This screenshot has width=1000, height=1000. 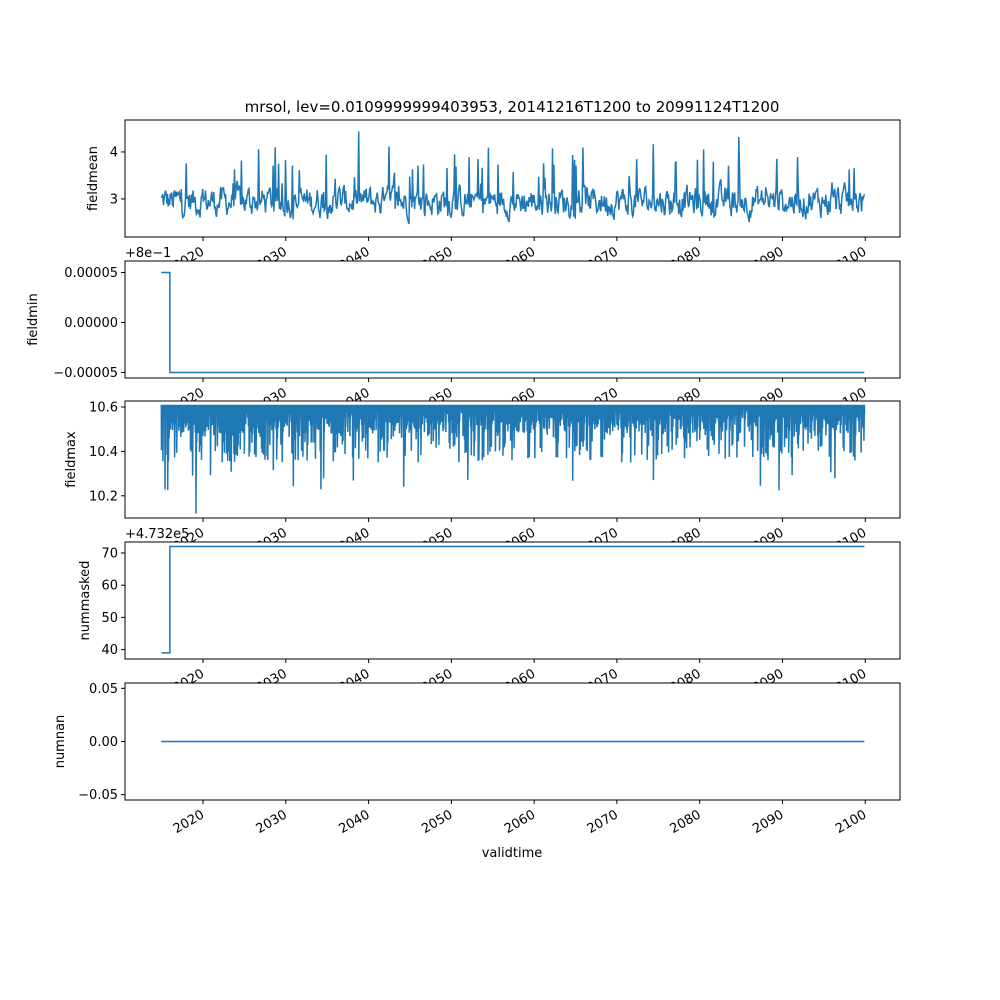 I want to click on y-tick-label: 40, so click(x=109, y=650).